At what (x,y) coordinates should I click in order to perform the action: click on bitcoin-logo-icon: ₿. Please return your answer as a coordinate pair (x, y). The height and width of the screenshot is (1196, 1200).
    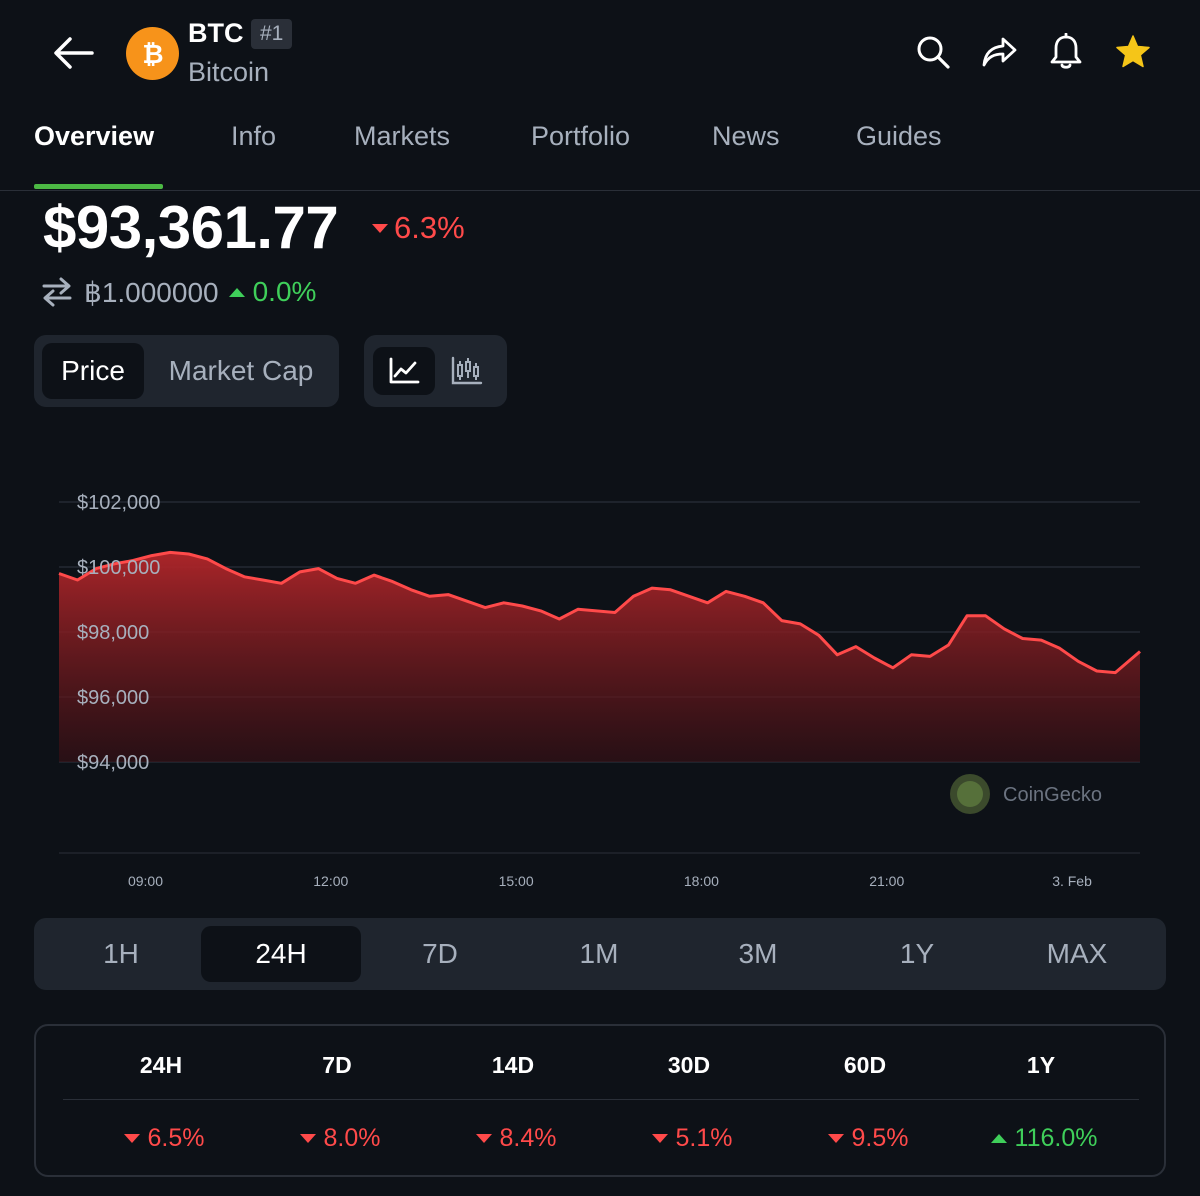
    Looking at the image, I should click on (152, 53).